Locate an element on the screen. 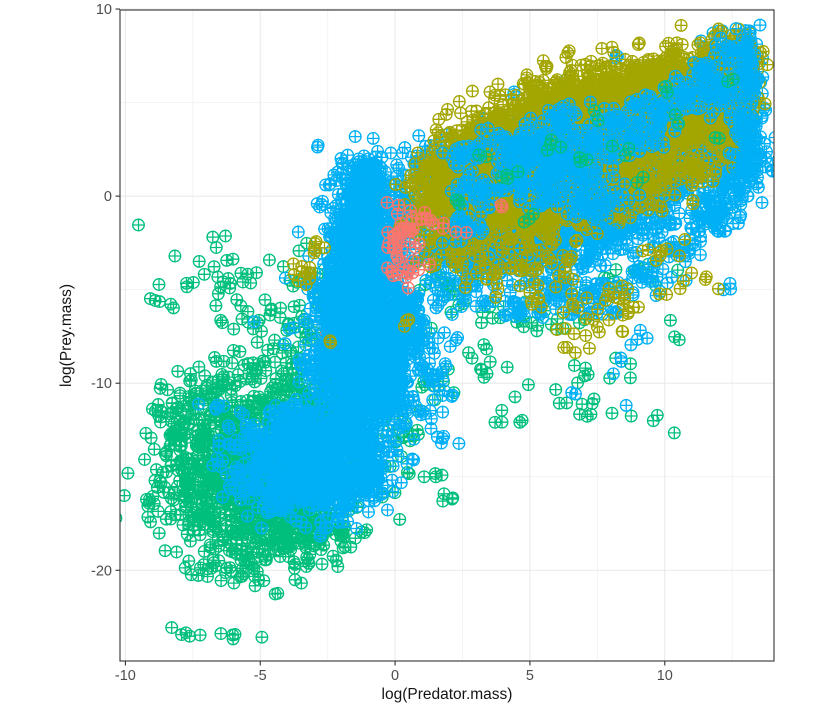 Image resolution: width=840 pixels, height=720 pixels. y-axis-title: log(Prey.mass) is located at coordinates (66, 335).